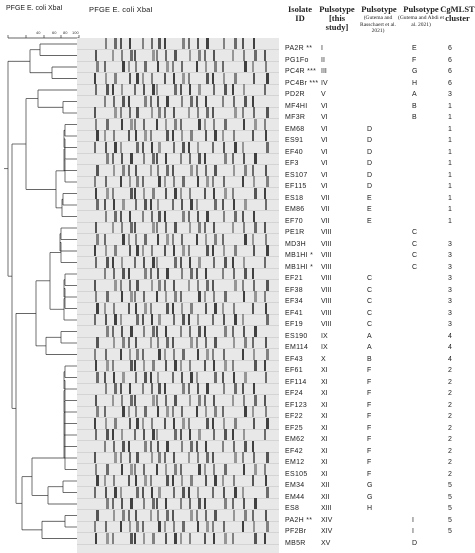 This screenshot has width=475, height=553. What do you see at coordinates (450, 290) in the screenshot?
I see `cgmlst-cluster: 3` at bounding box center [450, 290].